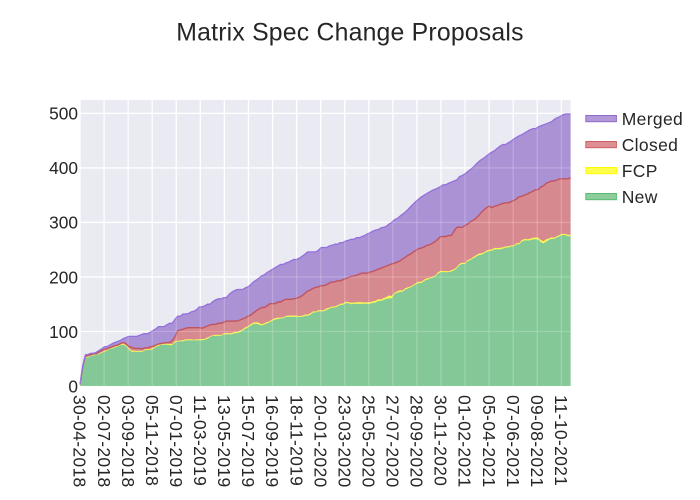 The image size is (700, 500). What do you see at coordinates (465, 441) in the screenshot?
I see `svg-text: 01-02-2021` at bounding box center [465, 441].